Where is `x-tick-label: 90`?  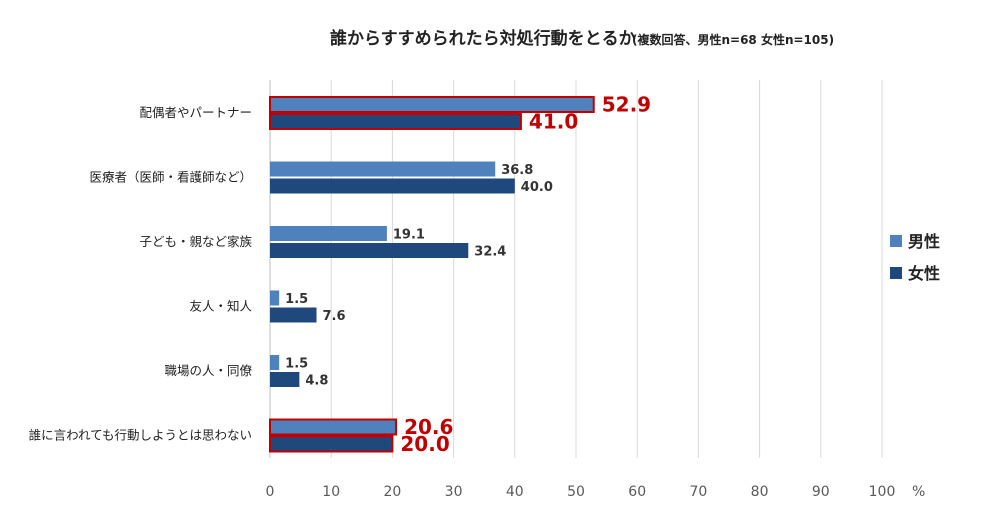 x-tick-label: 90 is located at coordinates (821, 492).